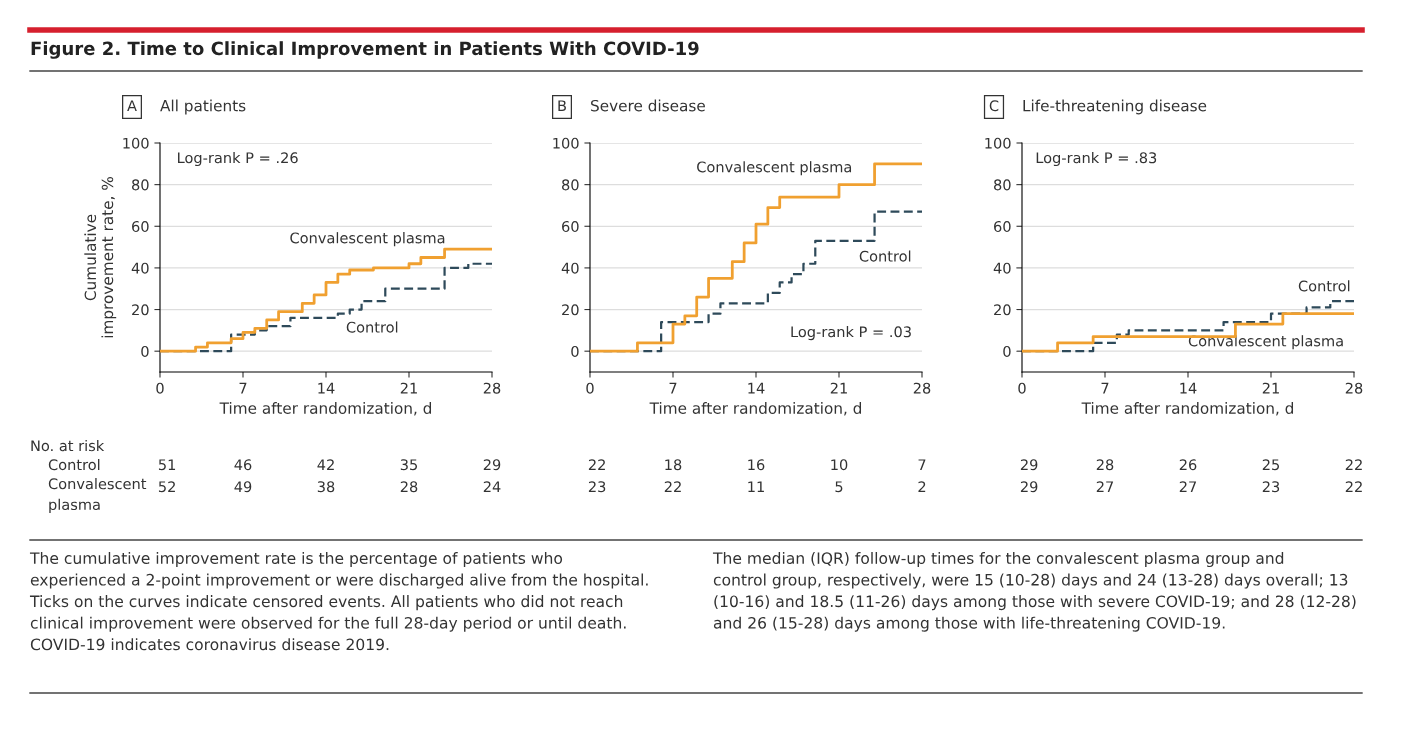 Image resolution: width=1409 pixels, height=751 pixels. I want to click on text: 46, so click(243, 465).